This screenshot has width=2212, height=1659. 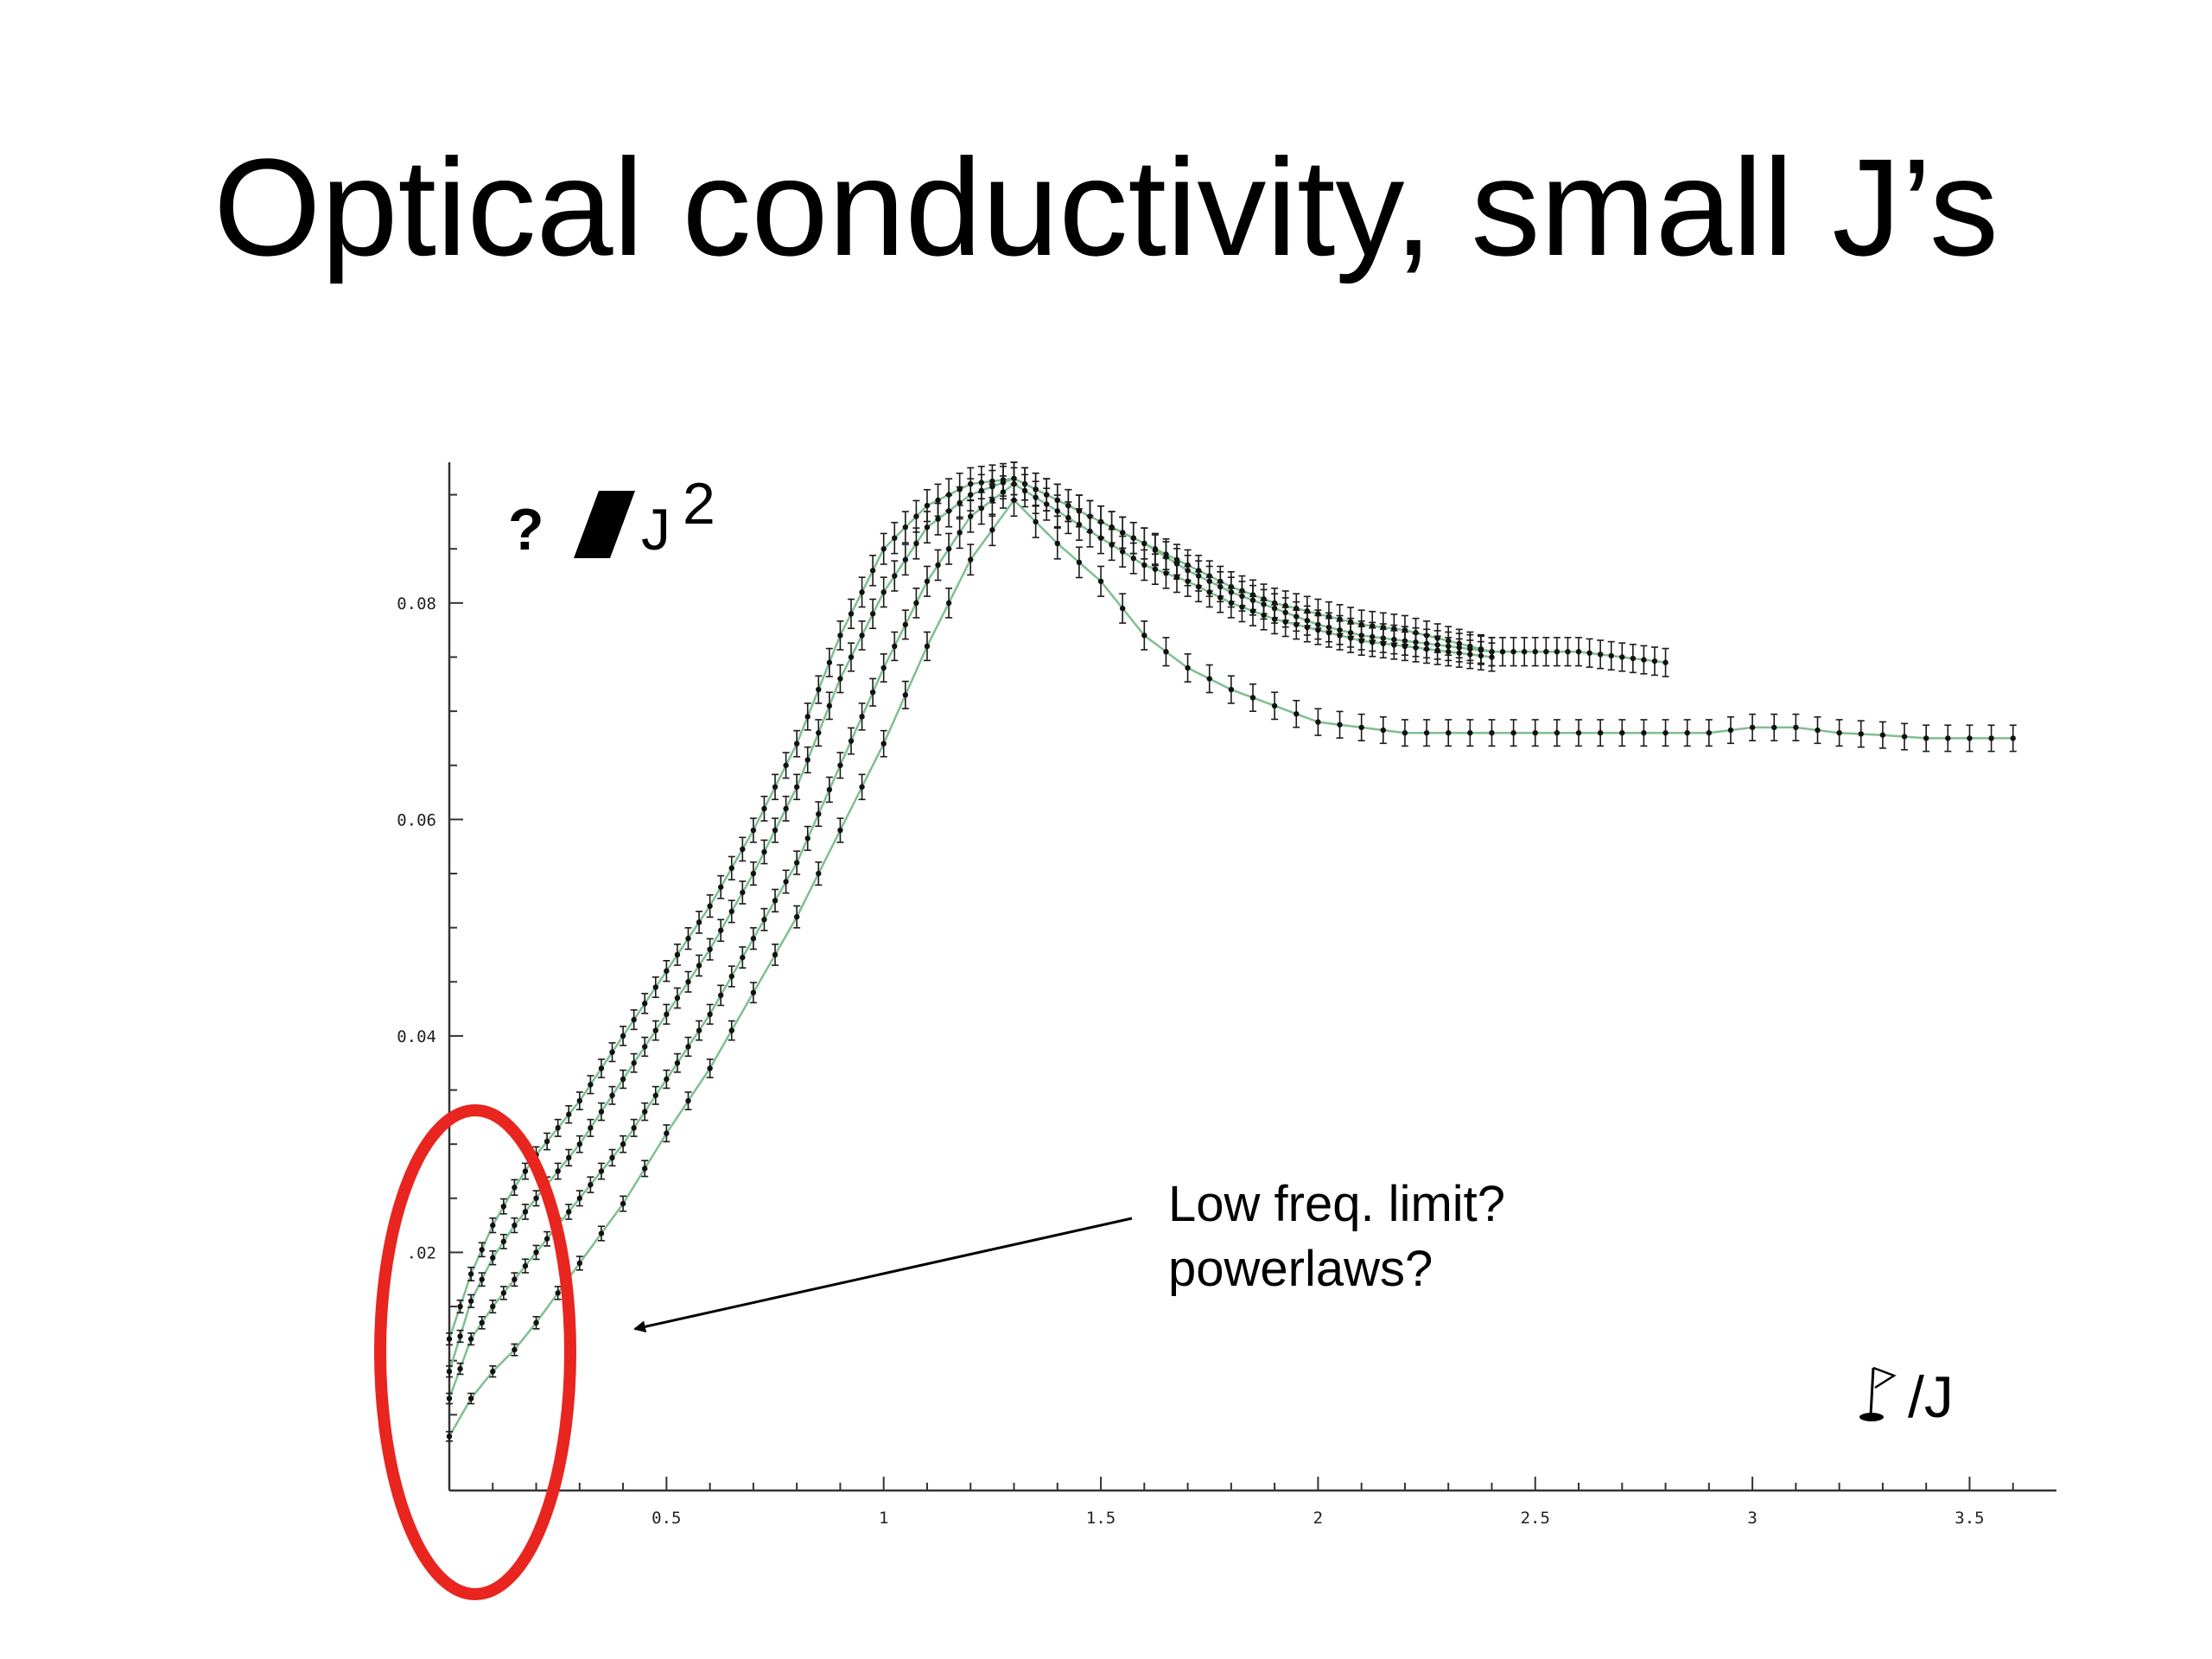 I want to click on annotation-line-1: Low freq. limit?, so click(x=1336, y=1204).